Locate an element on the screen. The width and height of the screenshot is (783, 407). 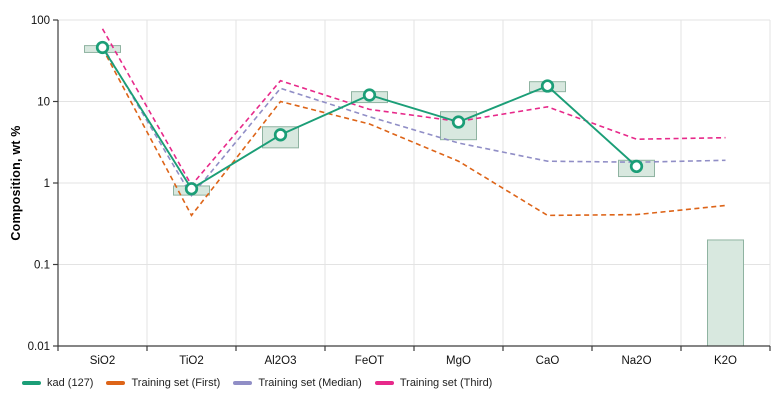
range-box-k2o is located at coordinates (725, 293).